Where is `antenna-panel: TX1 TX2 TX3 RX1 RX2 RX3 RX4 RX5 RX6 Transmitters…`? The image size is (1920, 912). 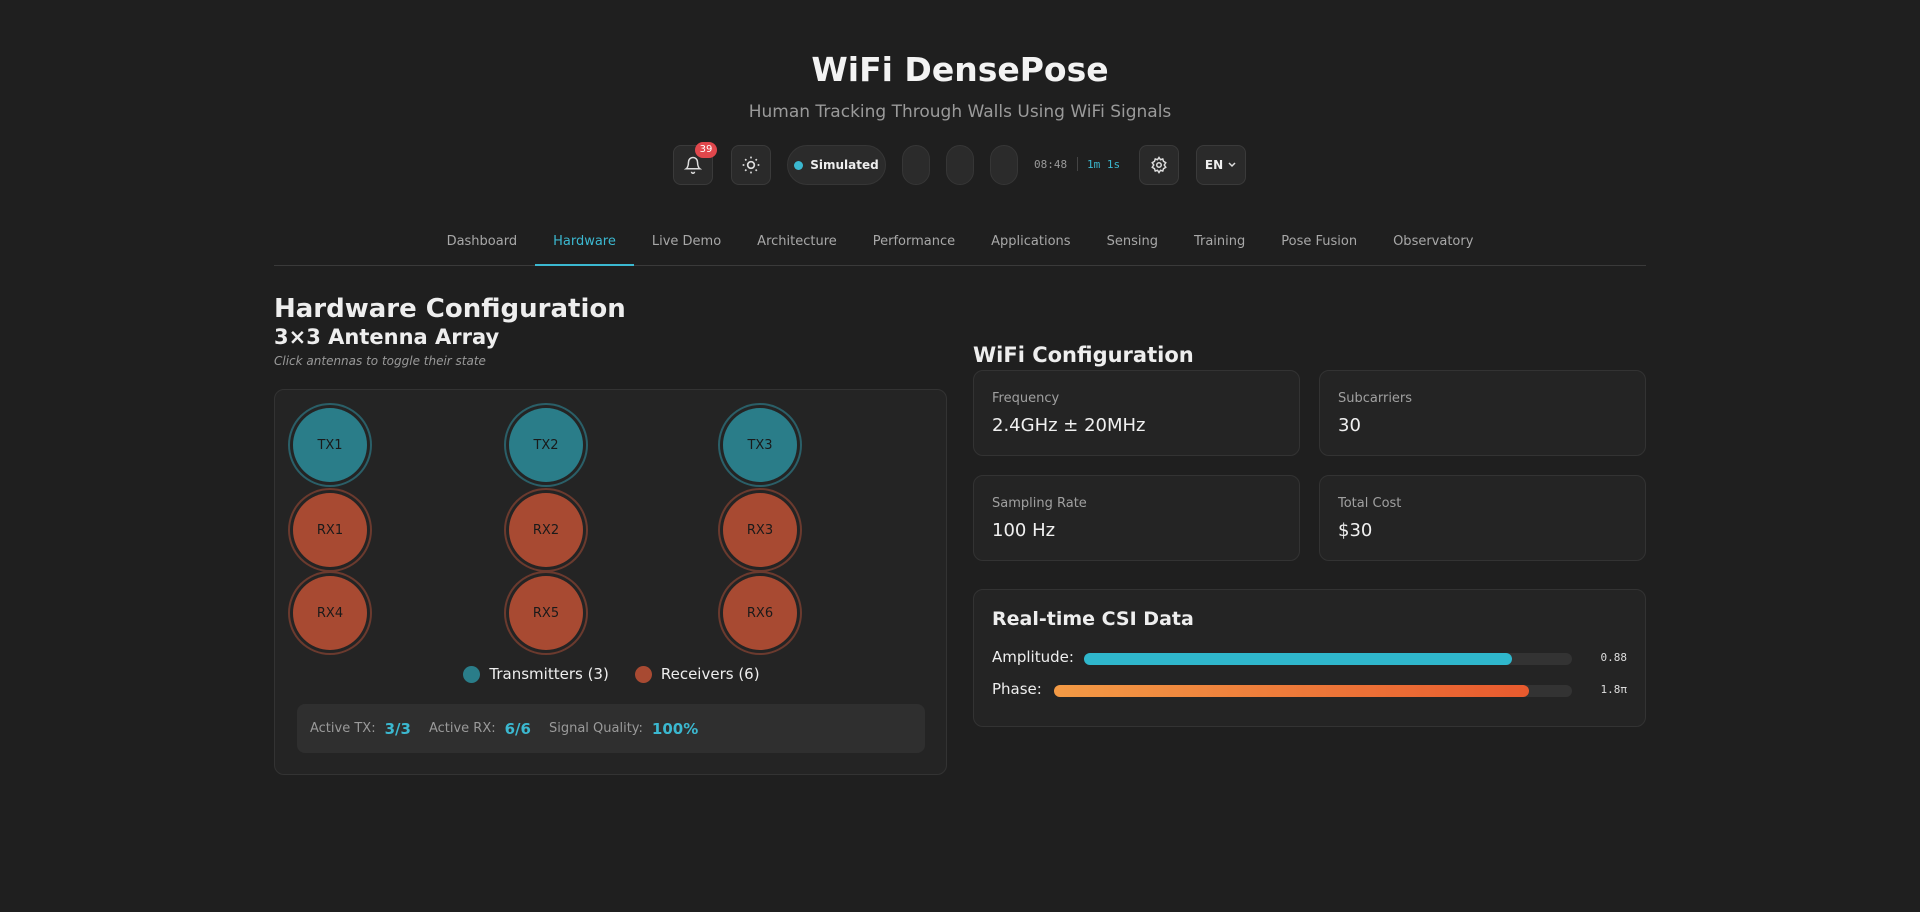
antenna-panel: TX1 TX2 TX3 RX1 RX2 RX3 RX4 RX5 RX6 Transmitters… is located at coordinates (610, 582).